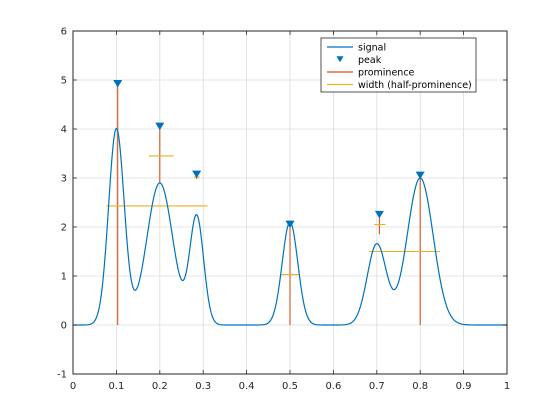  I want to click on x-tick-label-3: 0.3, so click(203, 386).